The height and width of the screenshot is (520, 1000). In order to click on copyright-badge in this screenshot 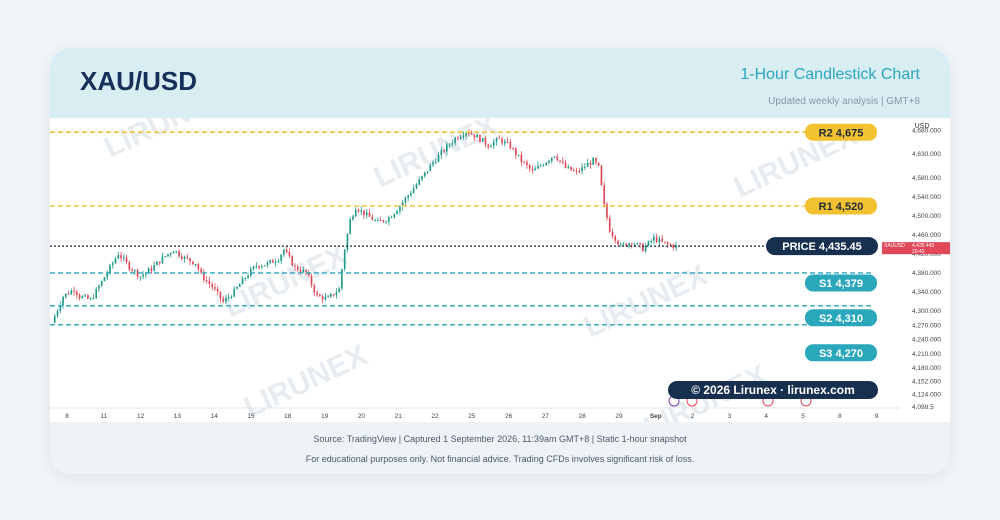, I will do `click(773, 390)`.